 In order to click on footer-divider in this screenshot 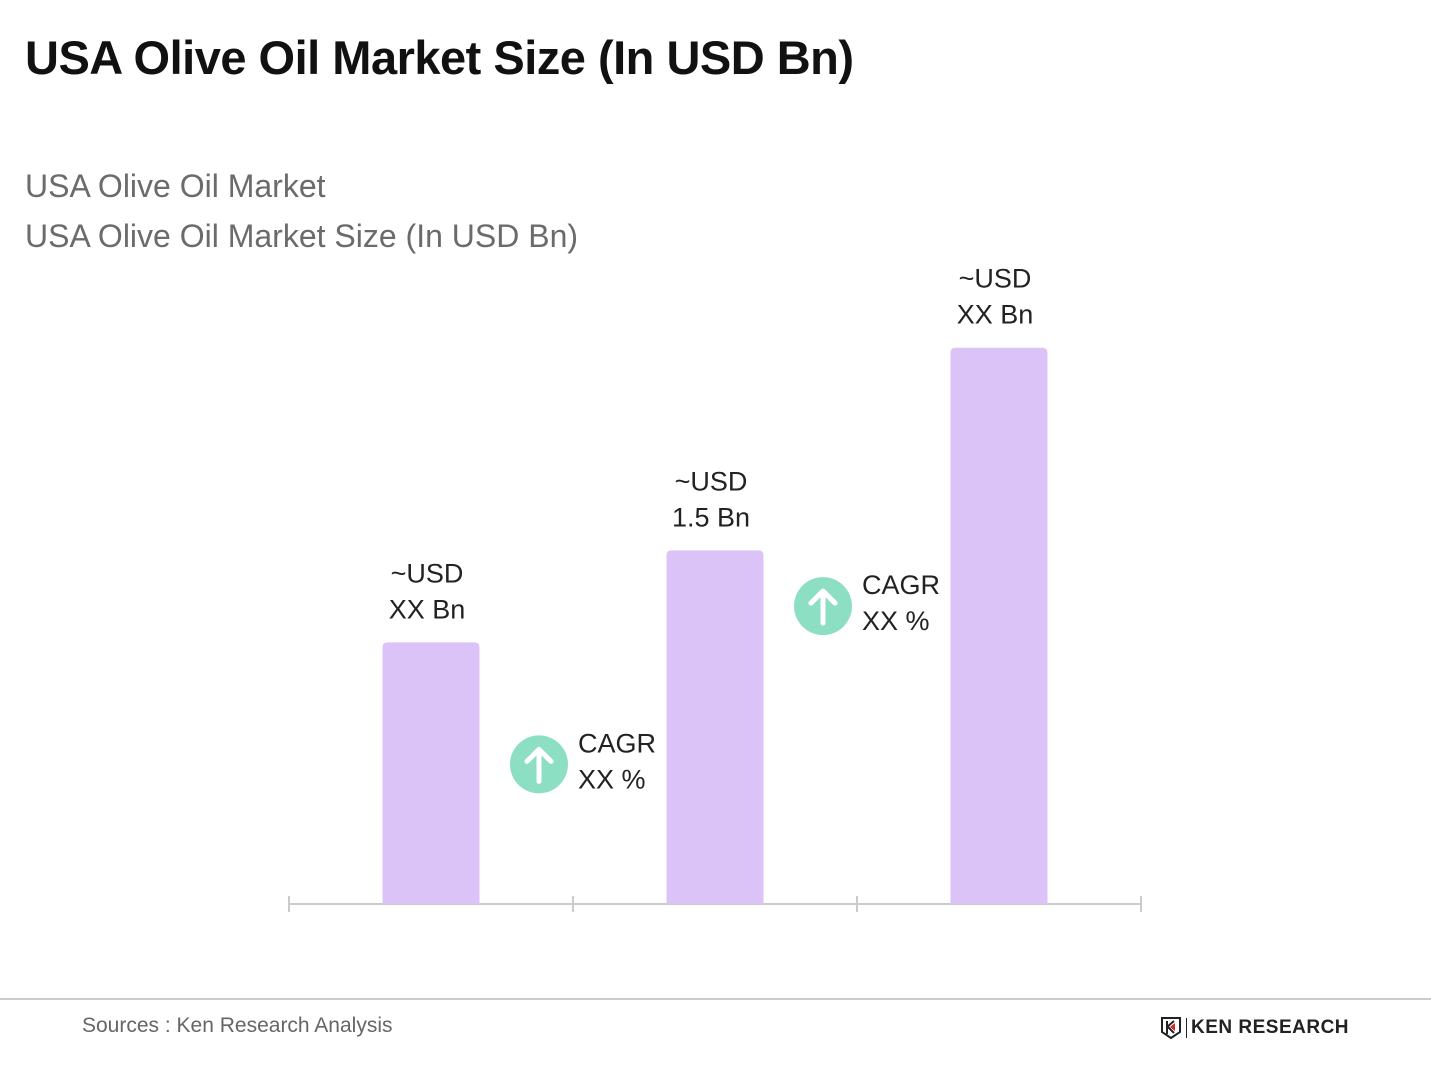, I will do `click(715, 999)`.